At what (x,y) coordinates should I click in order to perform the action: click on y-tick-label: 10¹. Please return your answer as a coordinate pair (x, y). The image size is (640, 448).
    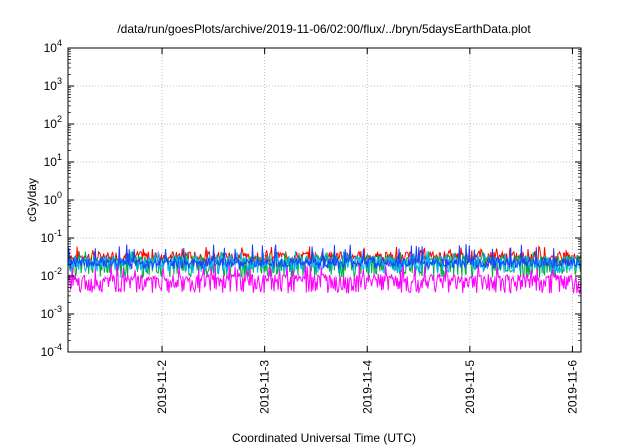
    Looking at the image, I should click on (53, 160).